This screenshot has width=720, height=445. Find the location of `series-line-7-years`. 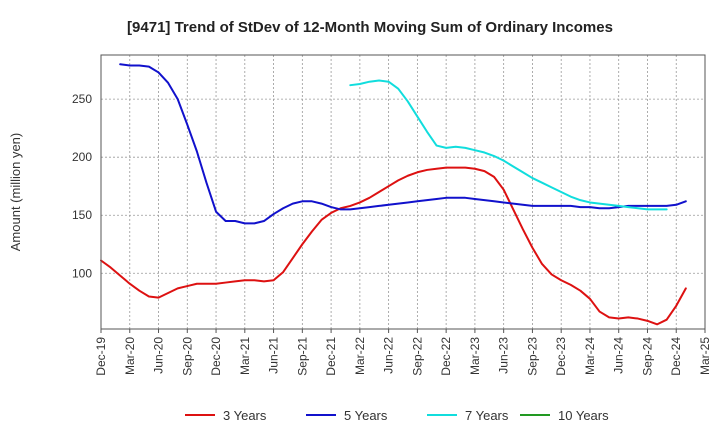

series-line-7-years is located at coordinates (508, 145).